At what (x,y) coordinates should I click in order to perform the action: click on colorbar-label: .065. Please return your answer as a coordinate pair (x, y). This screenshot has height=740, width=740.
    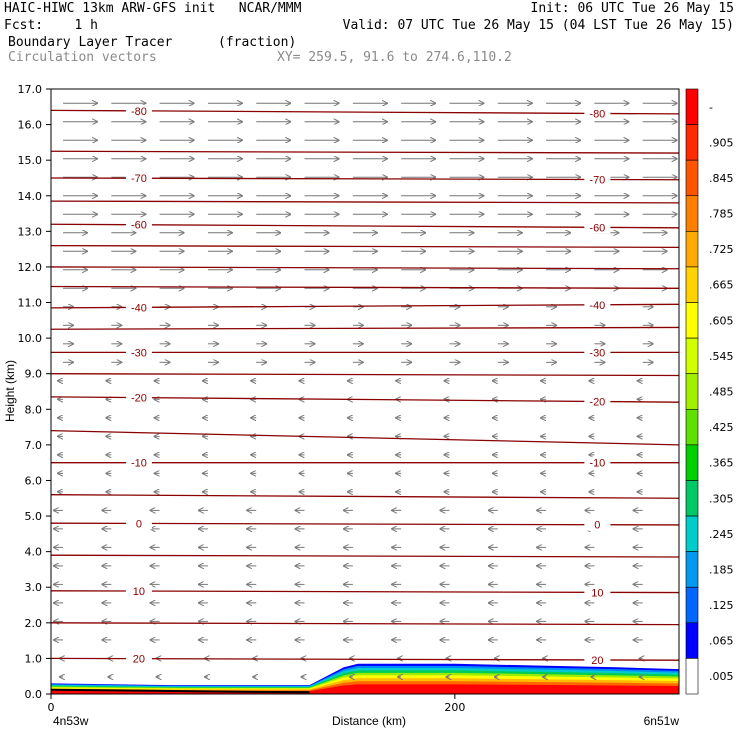
    Looking at the image, I should click on (721, 641).